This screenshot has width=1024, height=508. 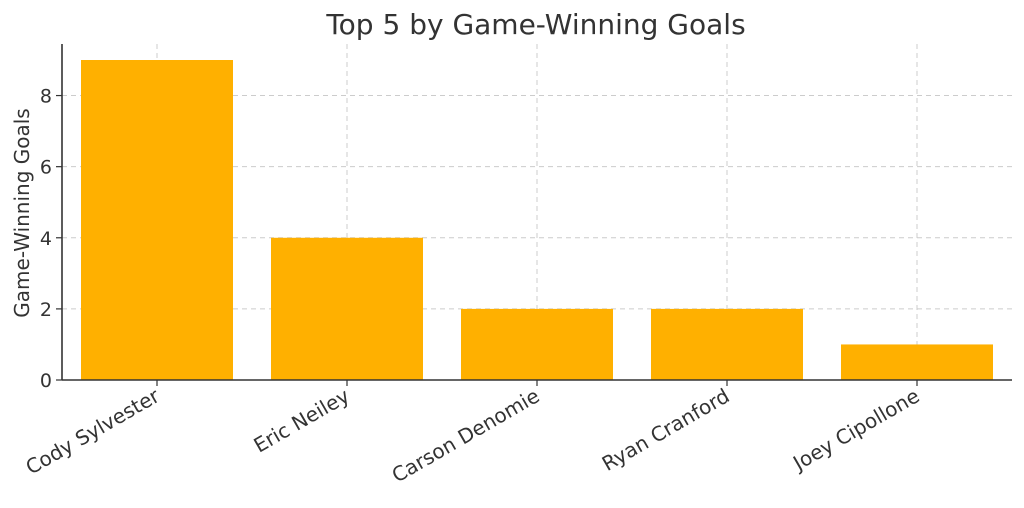 What do you see at coordinates (46, 168) in the screenshot?
I see `y-tick-label: 6` at bounding box center [46, 168].